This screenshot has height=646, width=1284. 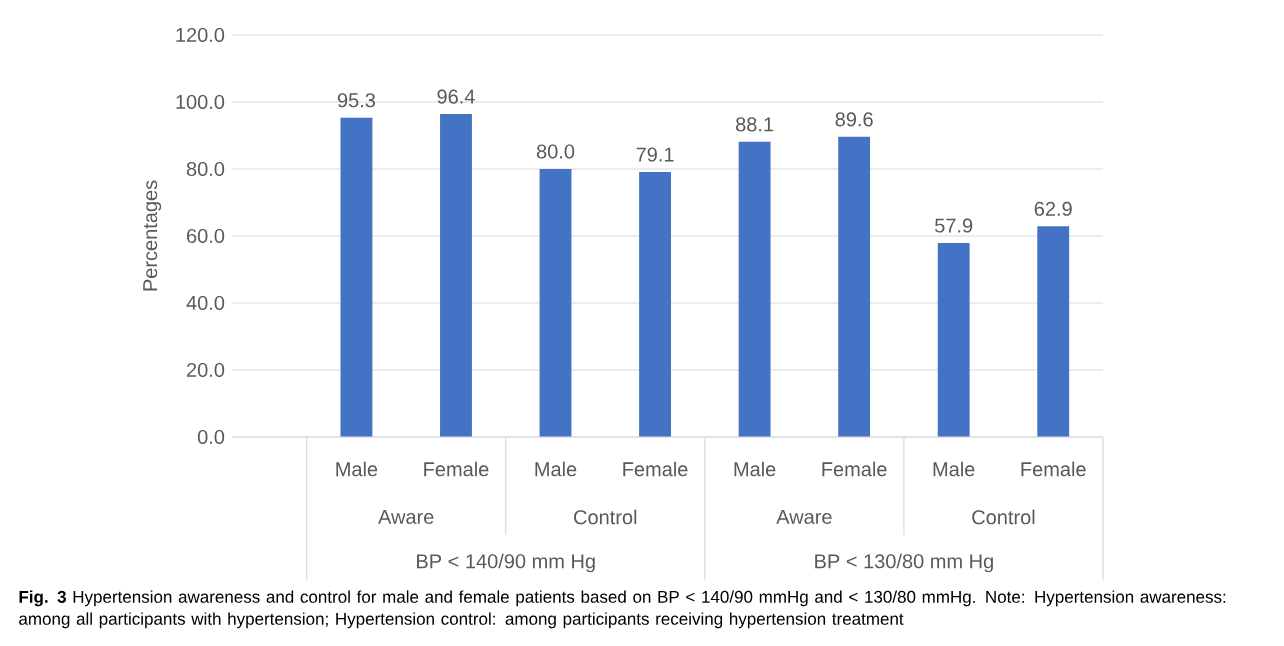 What do you see at coordinates (555, 151) in the screenshot?
I see `data-label: 80.0` at bounding box center [555, 151].